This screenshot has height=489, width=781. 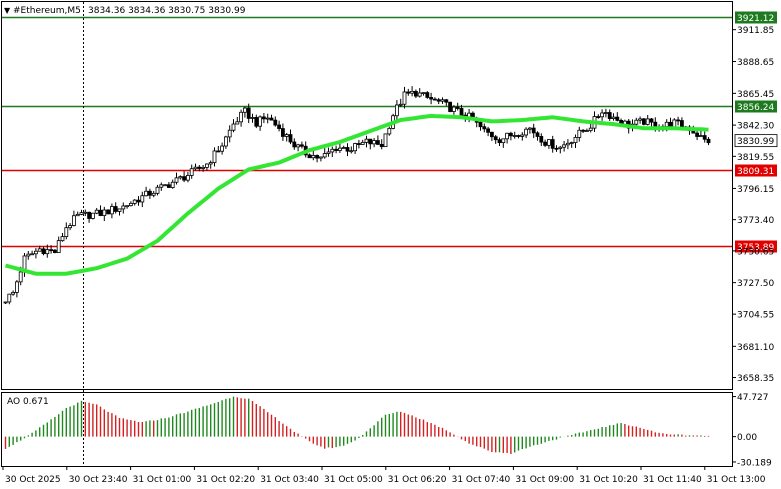 I want to click on price-tick-label: 3681.10, so click(x=755, y=348).